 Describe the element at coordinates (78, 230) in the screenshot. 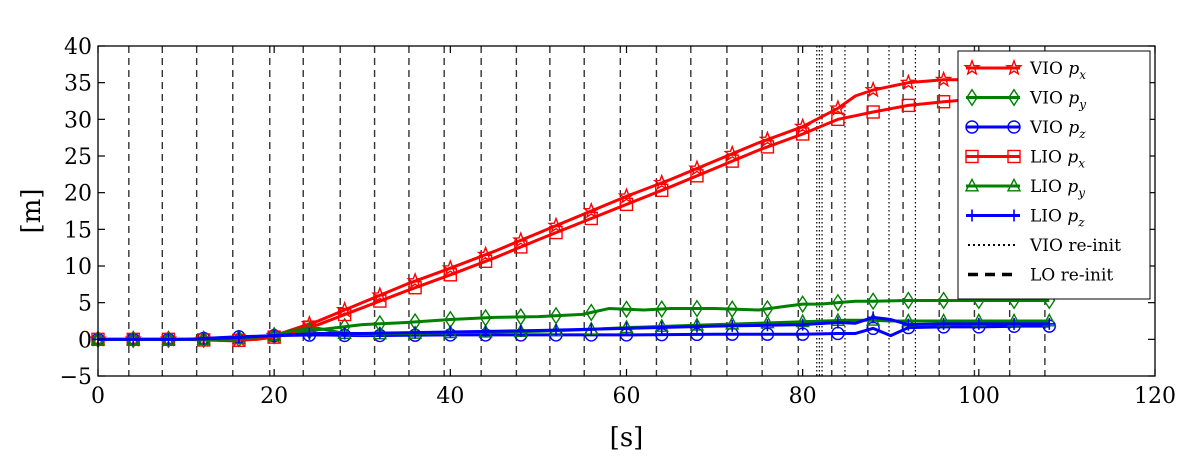

I see `y-tick-label: 15` at that location.